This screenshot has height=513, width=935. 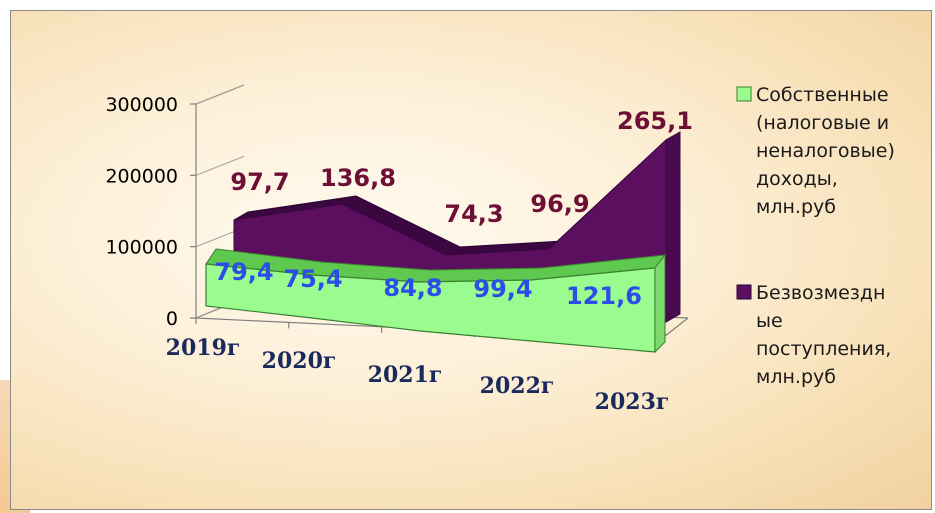 I want to click on y-tick-label: 200000, so click(x=141, y=176).